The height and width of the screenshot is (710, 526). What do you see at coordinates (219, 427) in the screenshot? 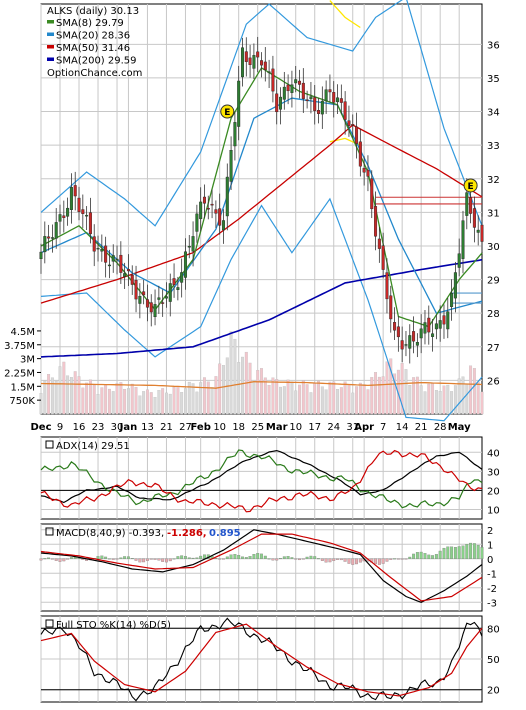
I see `x-tick-label: 10` at bounding box center [219, 427].